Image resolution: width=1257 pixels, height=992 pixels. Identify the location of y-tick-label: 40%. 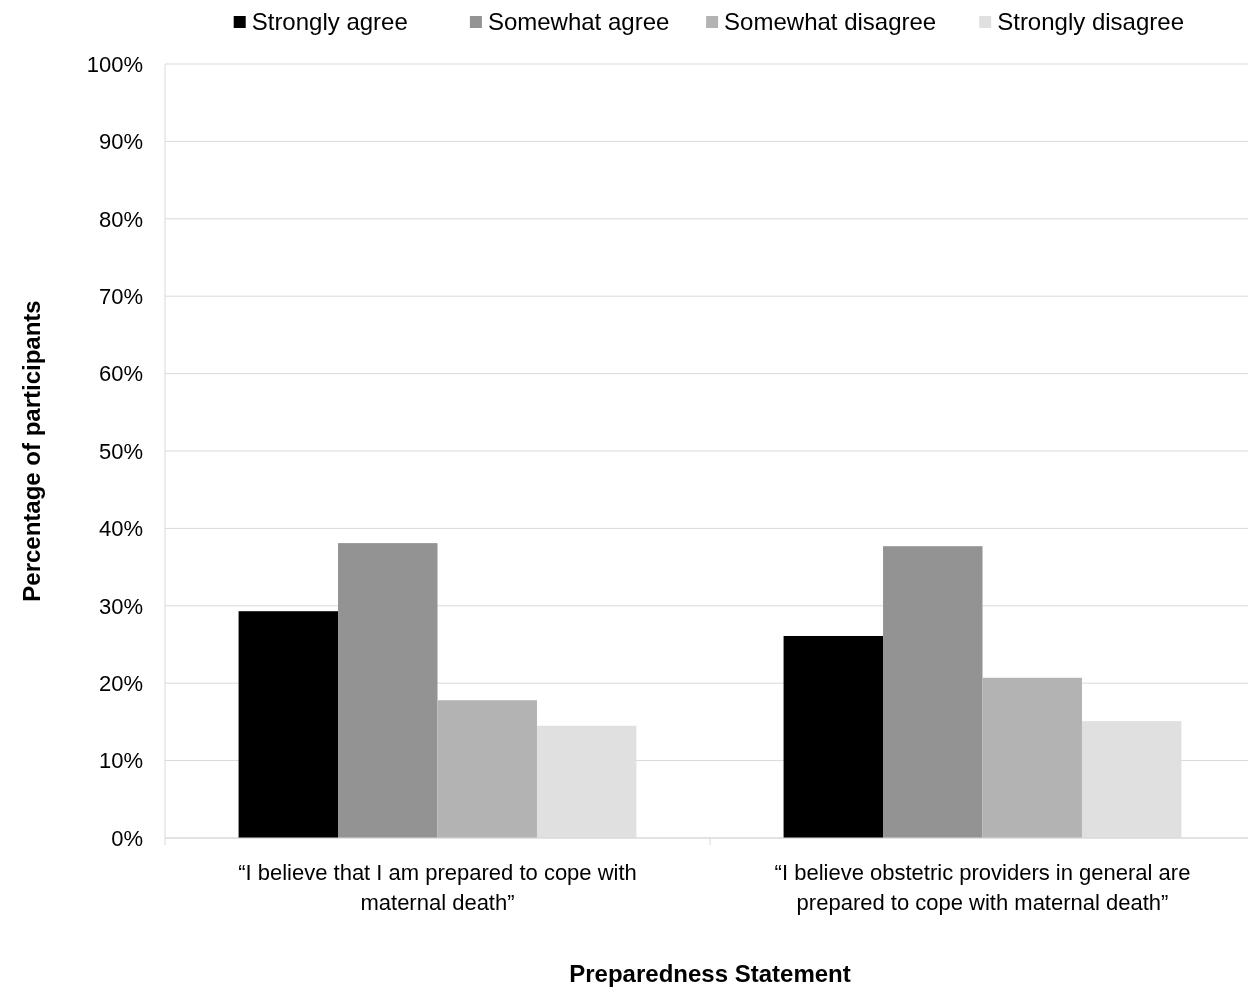
(120, 529).